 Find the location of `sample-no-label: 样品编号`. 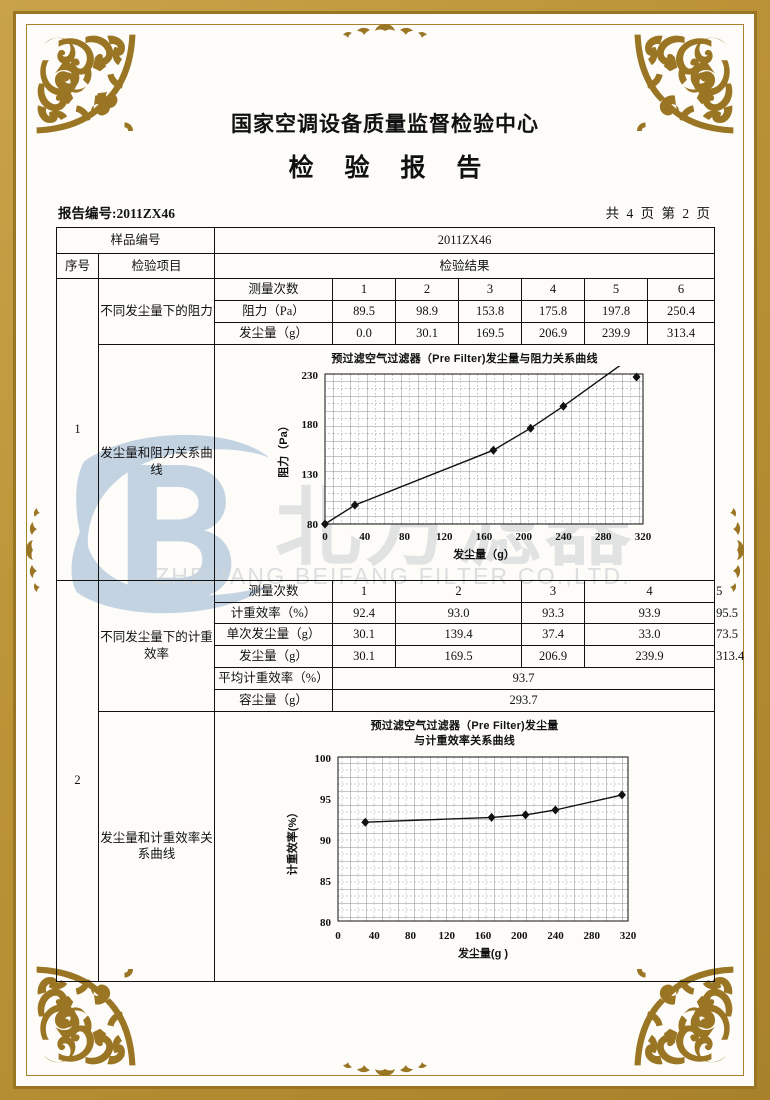

sample-no-label: 样品编号 is located at coordinates (135, 240).